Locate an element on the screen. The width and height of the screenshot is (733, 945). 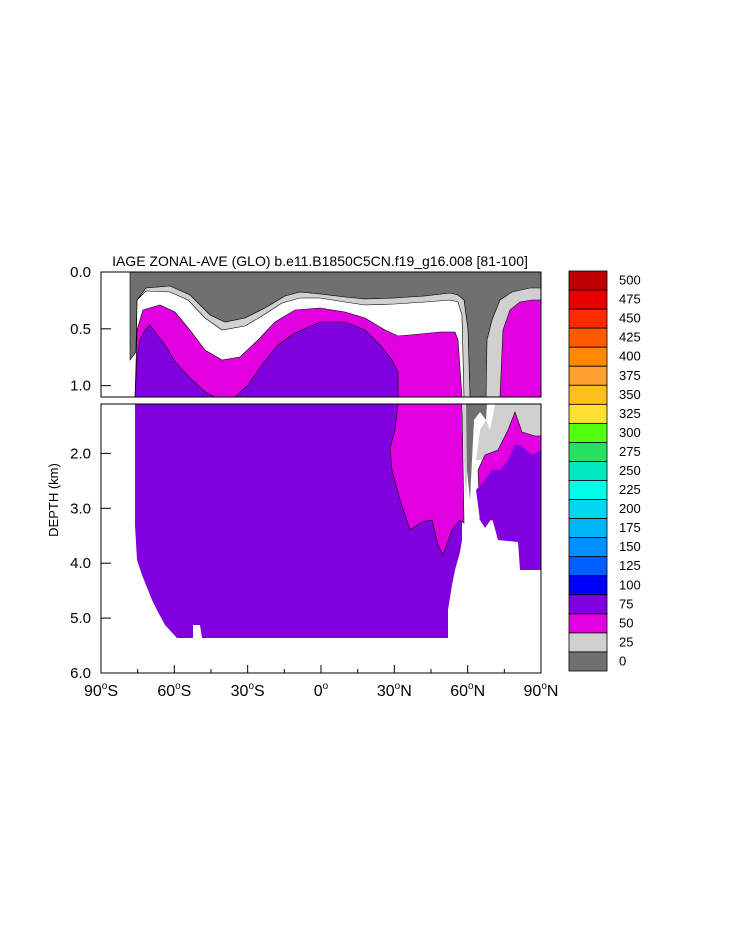
colorbar-label: 50 is located at coordinates (626, 622).